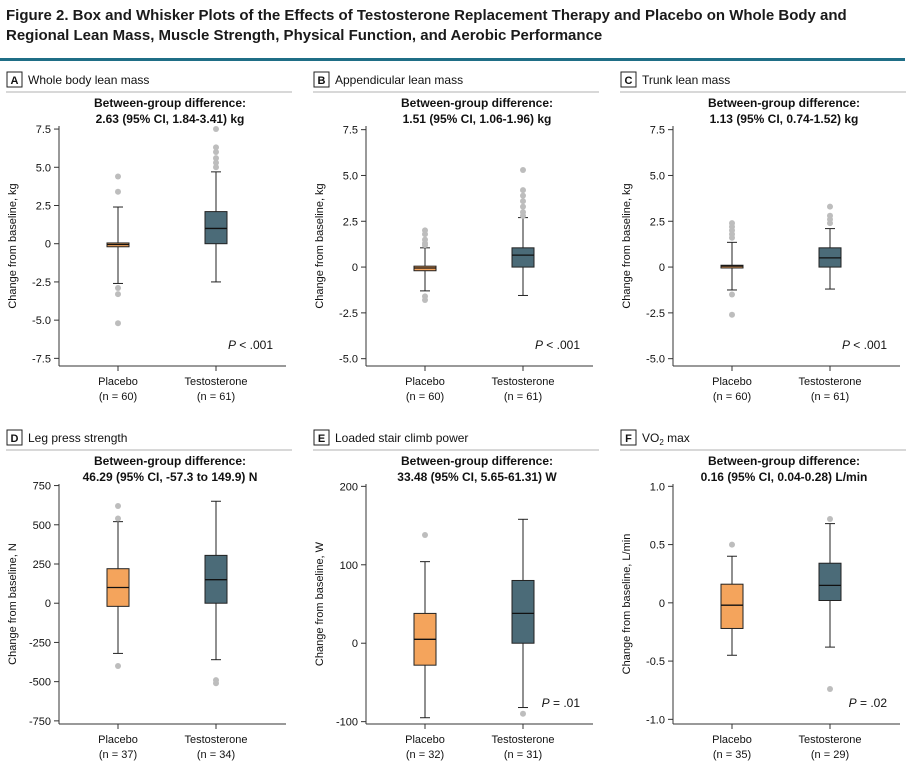 The image size is (919, 776). Describe the element at coordinates (401, 438) in the screenshot. I see `panel-title: Loaded stair climb power` at that location.